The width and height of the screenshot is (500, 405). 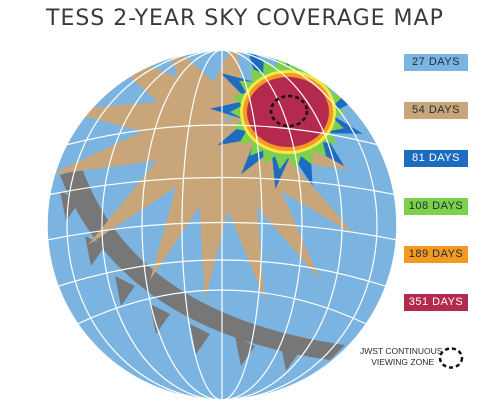 What do you see at coordinates (451, 358) in the screenshot?
I see `dashed-circle-icon` at bounding box center [451, 358].